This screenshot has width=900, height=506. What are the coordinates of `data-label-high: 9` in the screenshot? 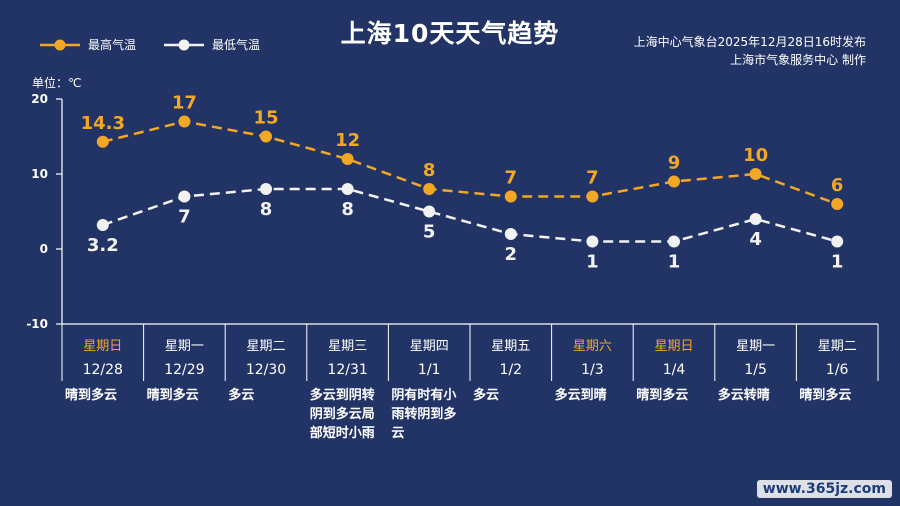 It's located at (674, 163).